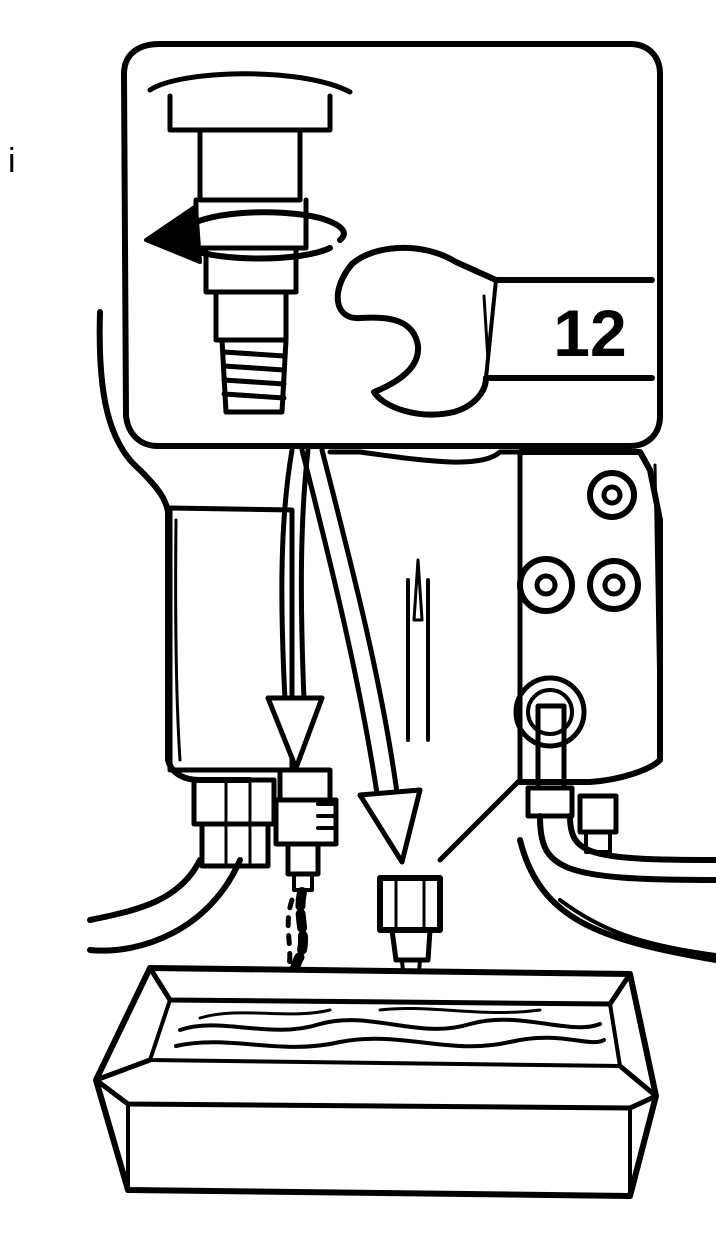  What do you see at coordinates (12, 161) in the screenshot?
I see `margin-mark: i` at bounding box center [12, 161].